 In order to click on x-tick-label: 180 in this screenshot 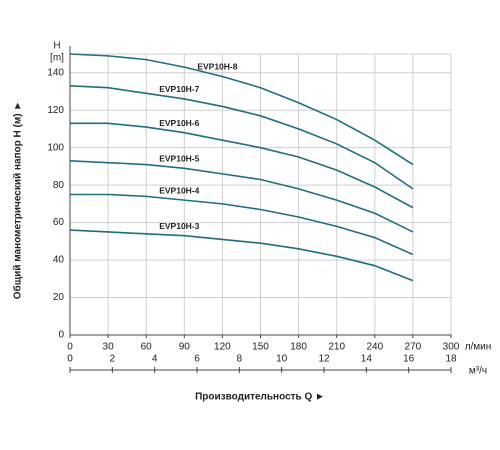, I will do `click(298, 347)`.